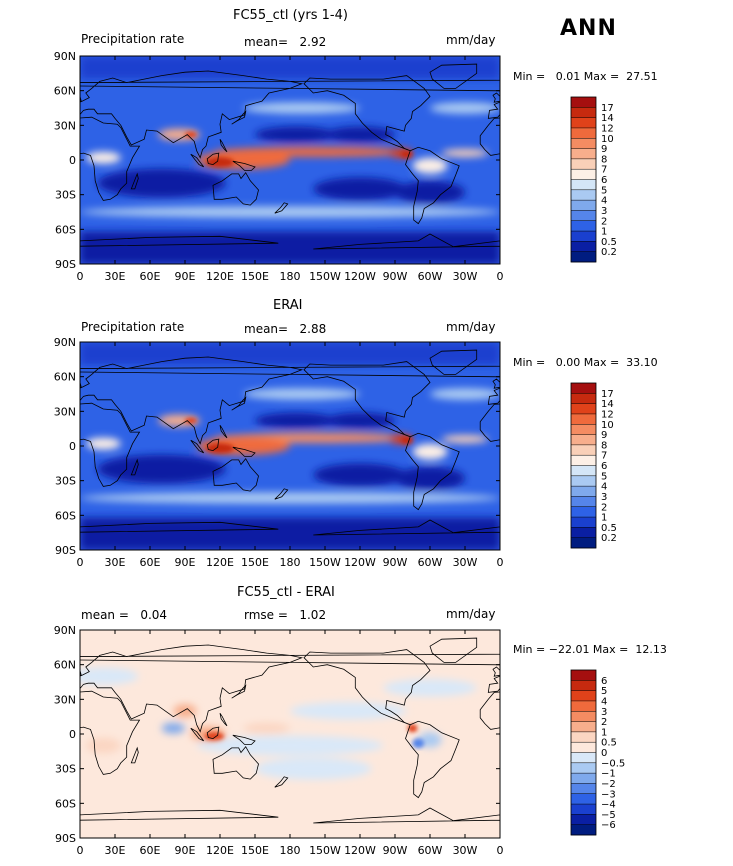  Describe the element at coordinates (604, 691) in the screenshot. I see `colorbar-tick-label: 5` at that location.